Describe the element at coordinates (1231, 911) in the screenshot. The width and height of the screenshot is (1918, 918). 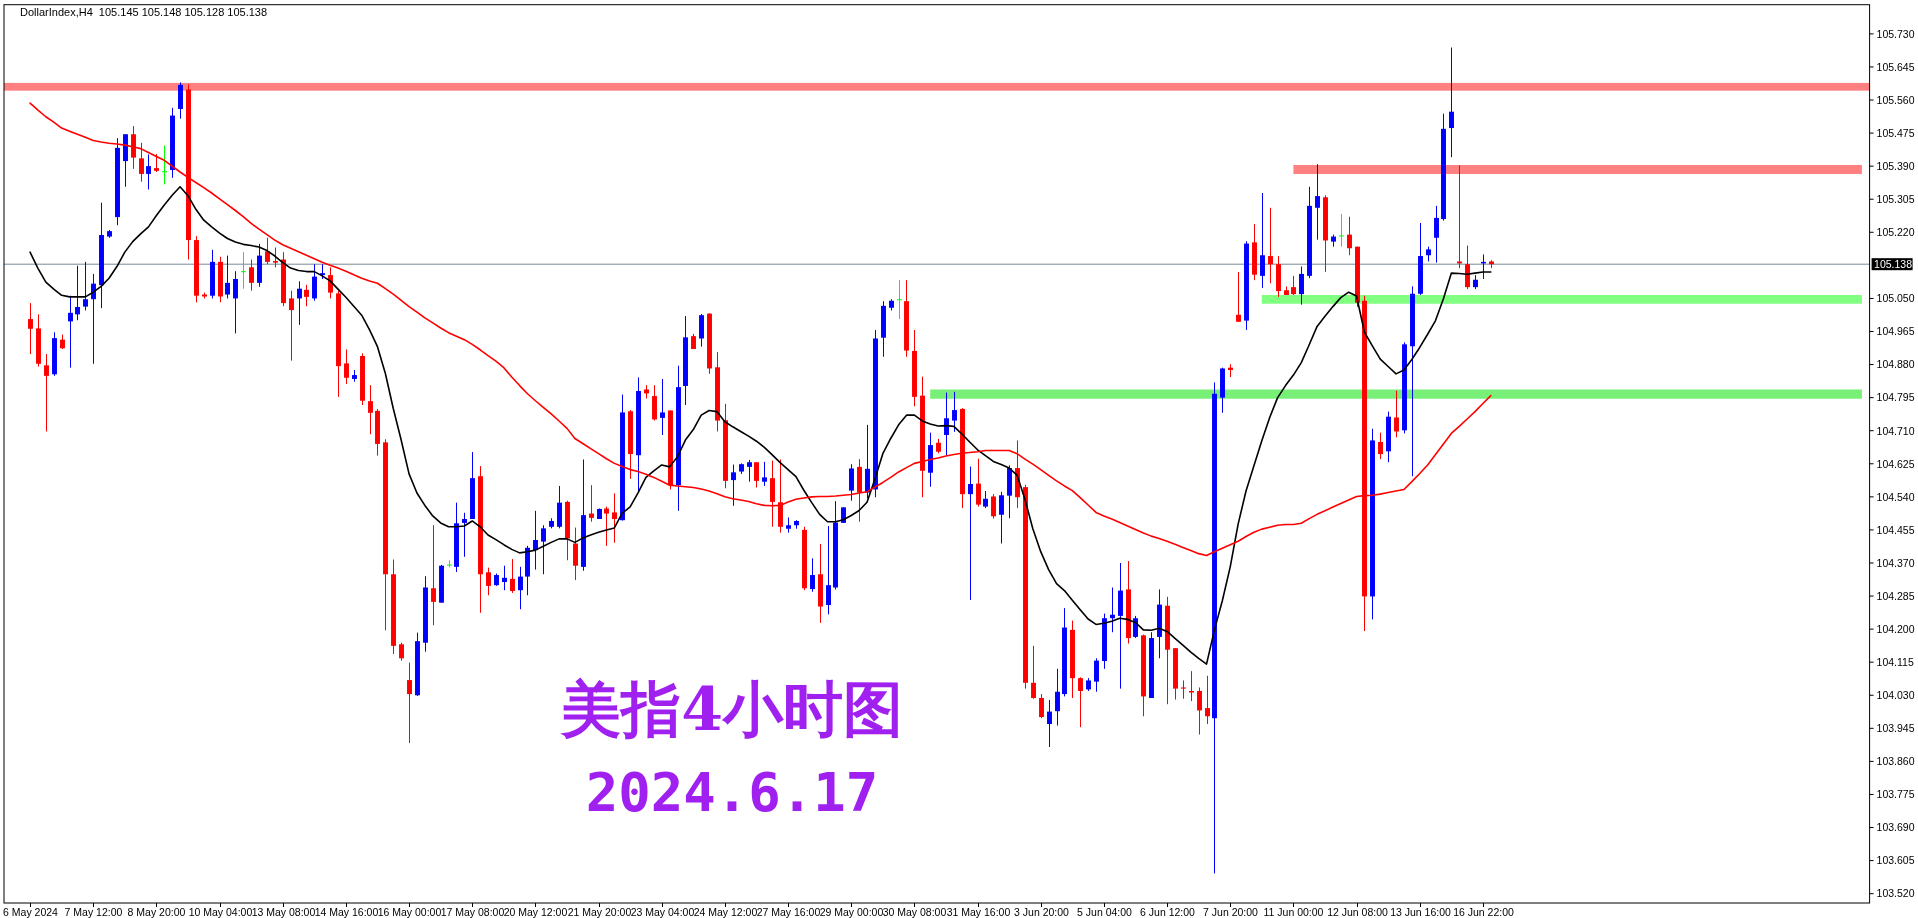
I see `x-tick-label: 7 Jun 20:00` at that location.